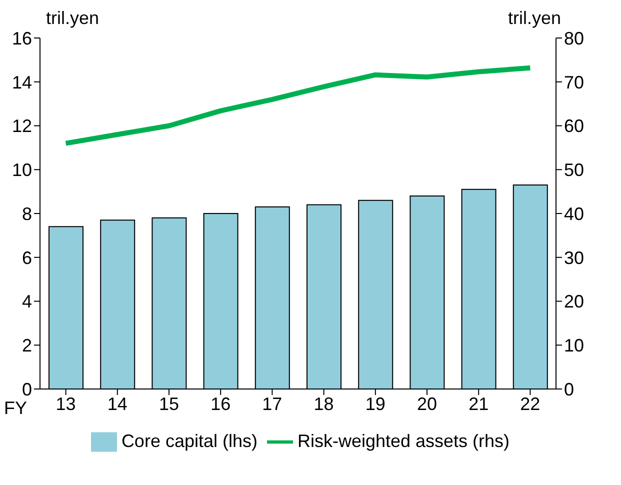  Describe the element at coordinates (117, 404) in the screenshot. I see `x-tick-label: 14` at that location.